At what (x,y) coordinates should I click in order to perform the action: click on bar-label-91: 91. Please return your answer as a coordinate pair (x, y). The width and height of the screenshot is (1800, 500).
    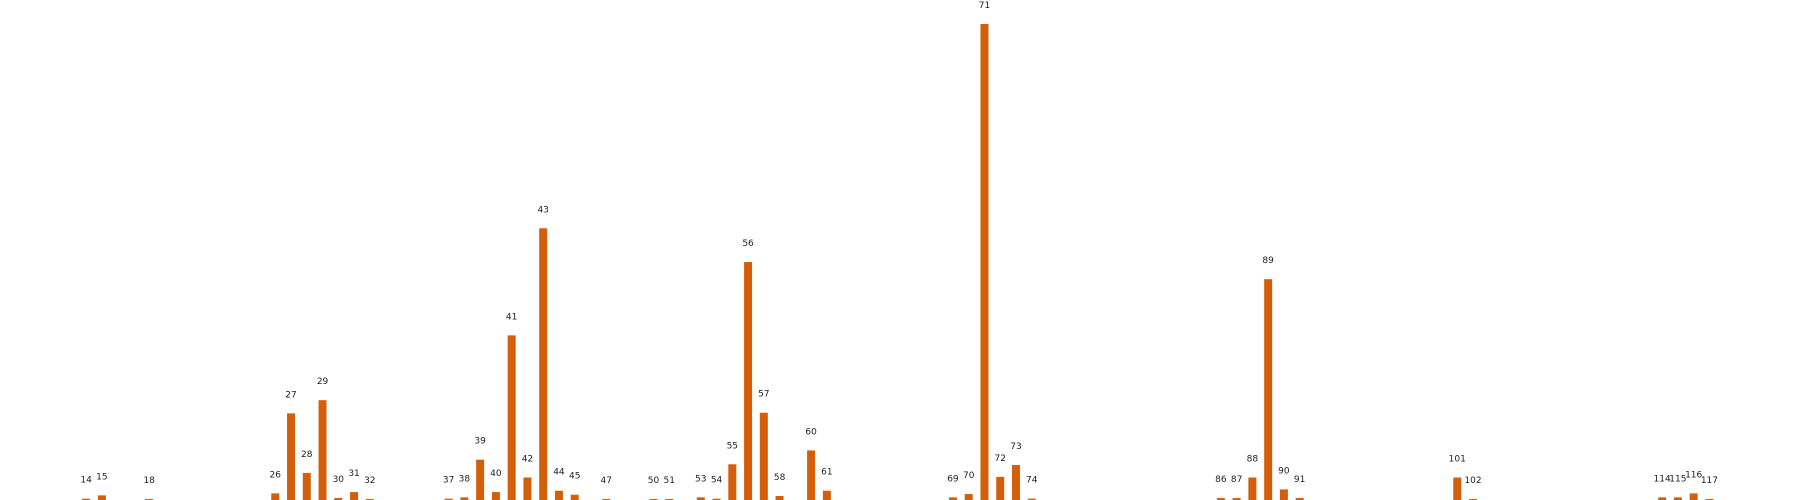
    Looking at the image, I should click on (1299, 480).